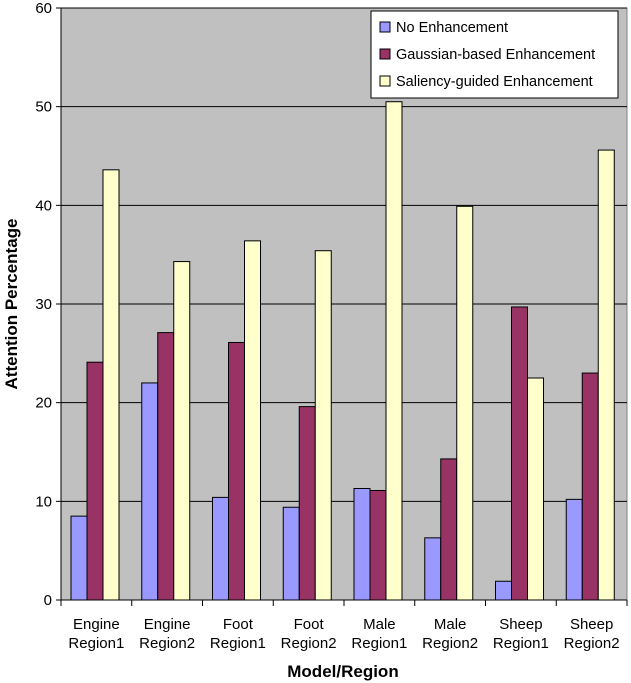 Image resolution: width=631 pixels, height=683 pixels. Describe the element at coordinates (452, 28) in the screenshot. I see `legend-label: No Enhancement` at that location.